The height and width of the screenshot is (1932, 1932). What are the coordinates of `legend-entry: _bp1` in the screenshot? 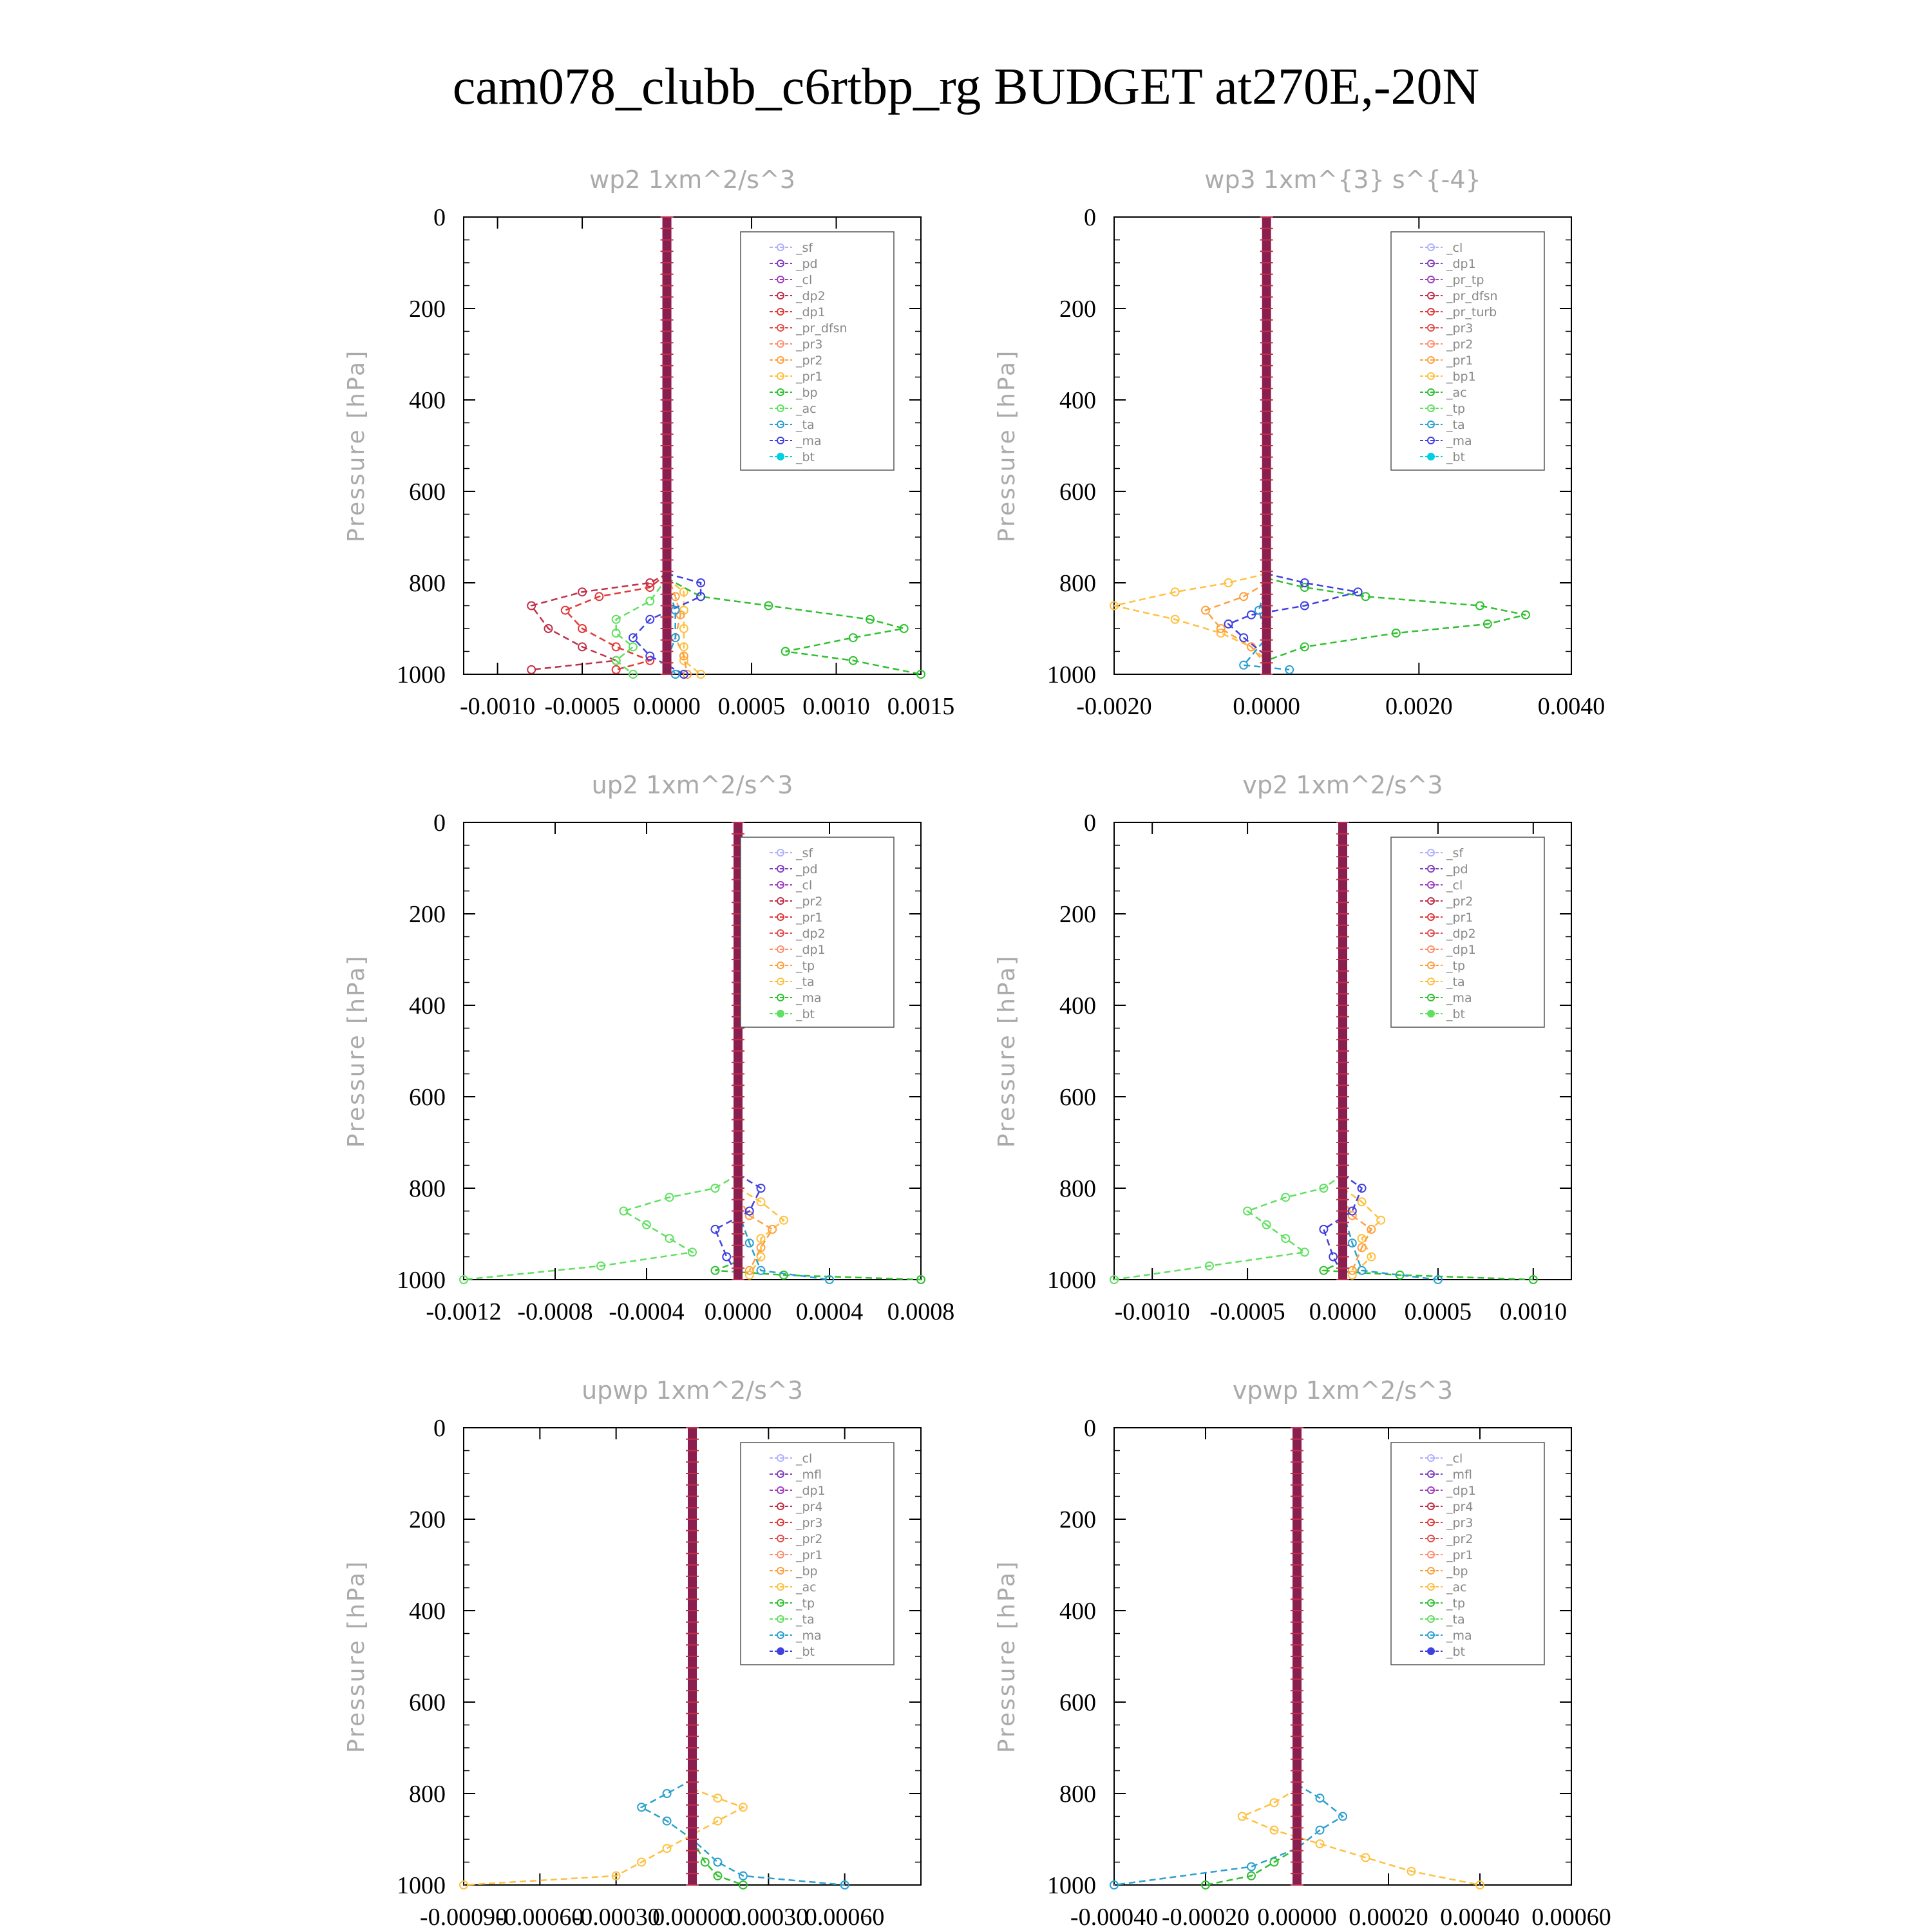 It's located at (1461, 377).